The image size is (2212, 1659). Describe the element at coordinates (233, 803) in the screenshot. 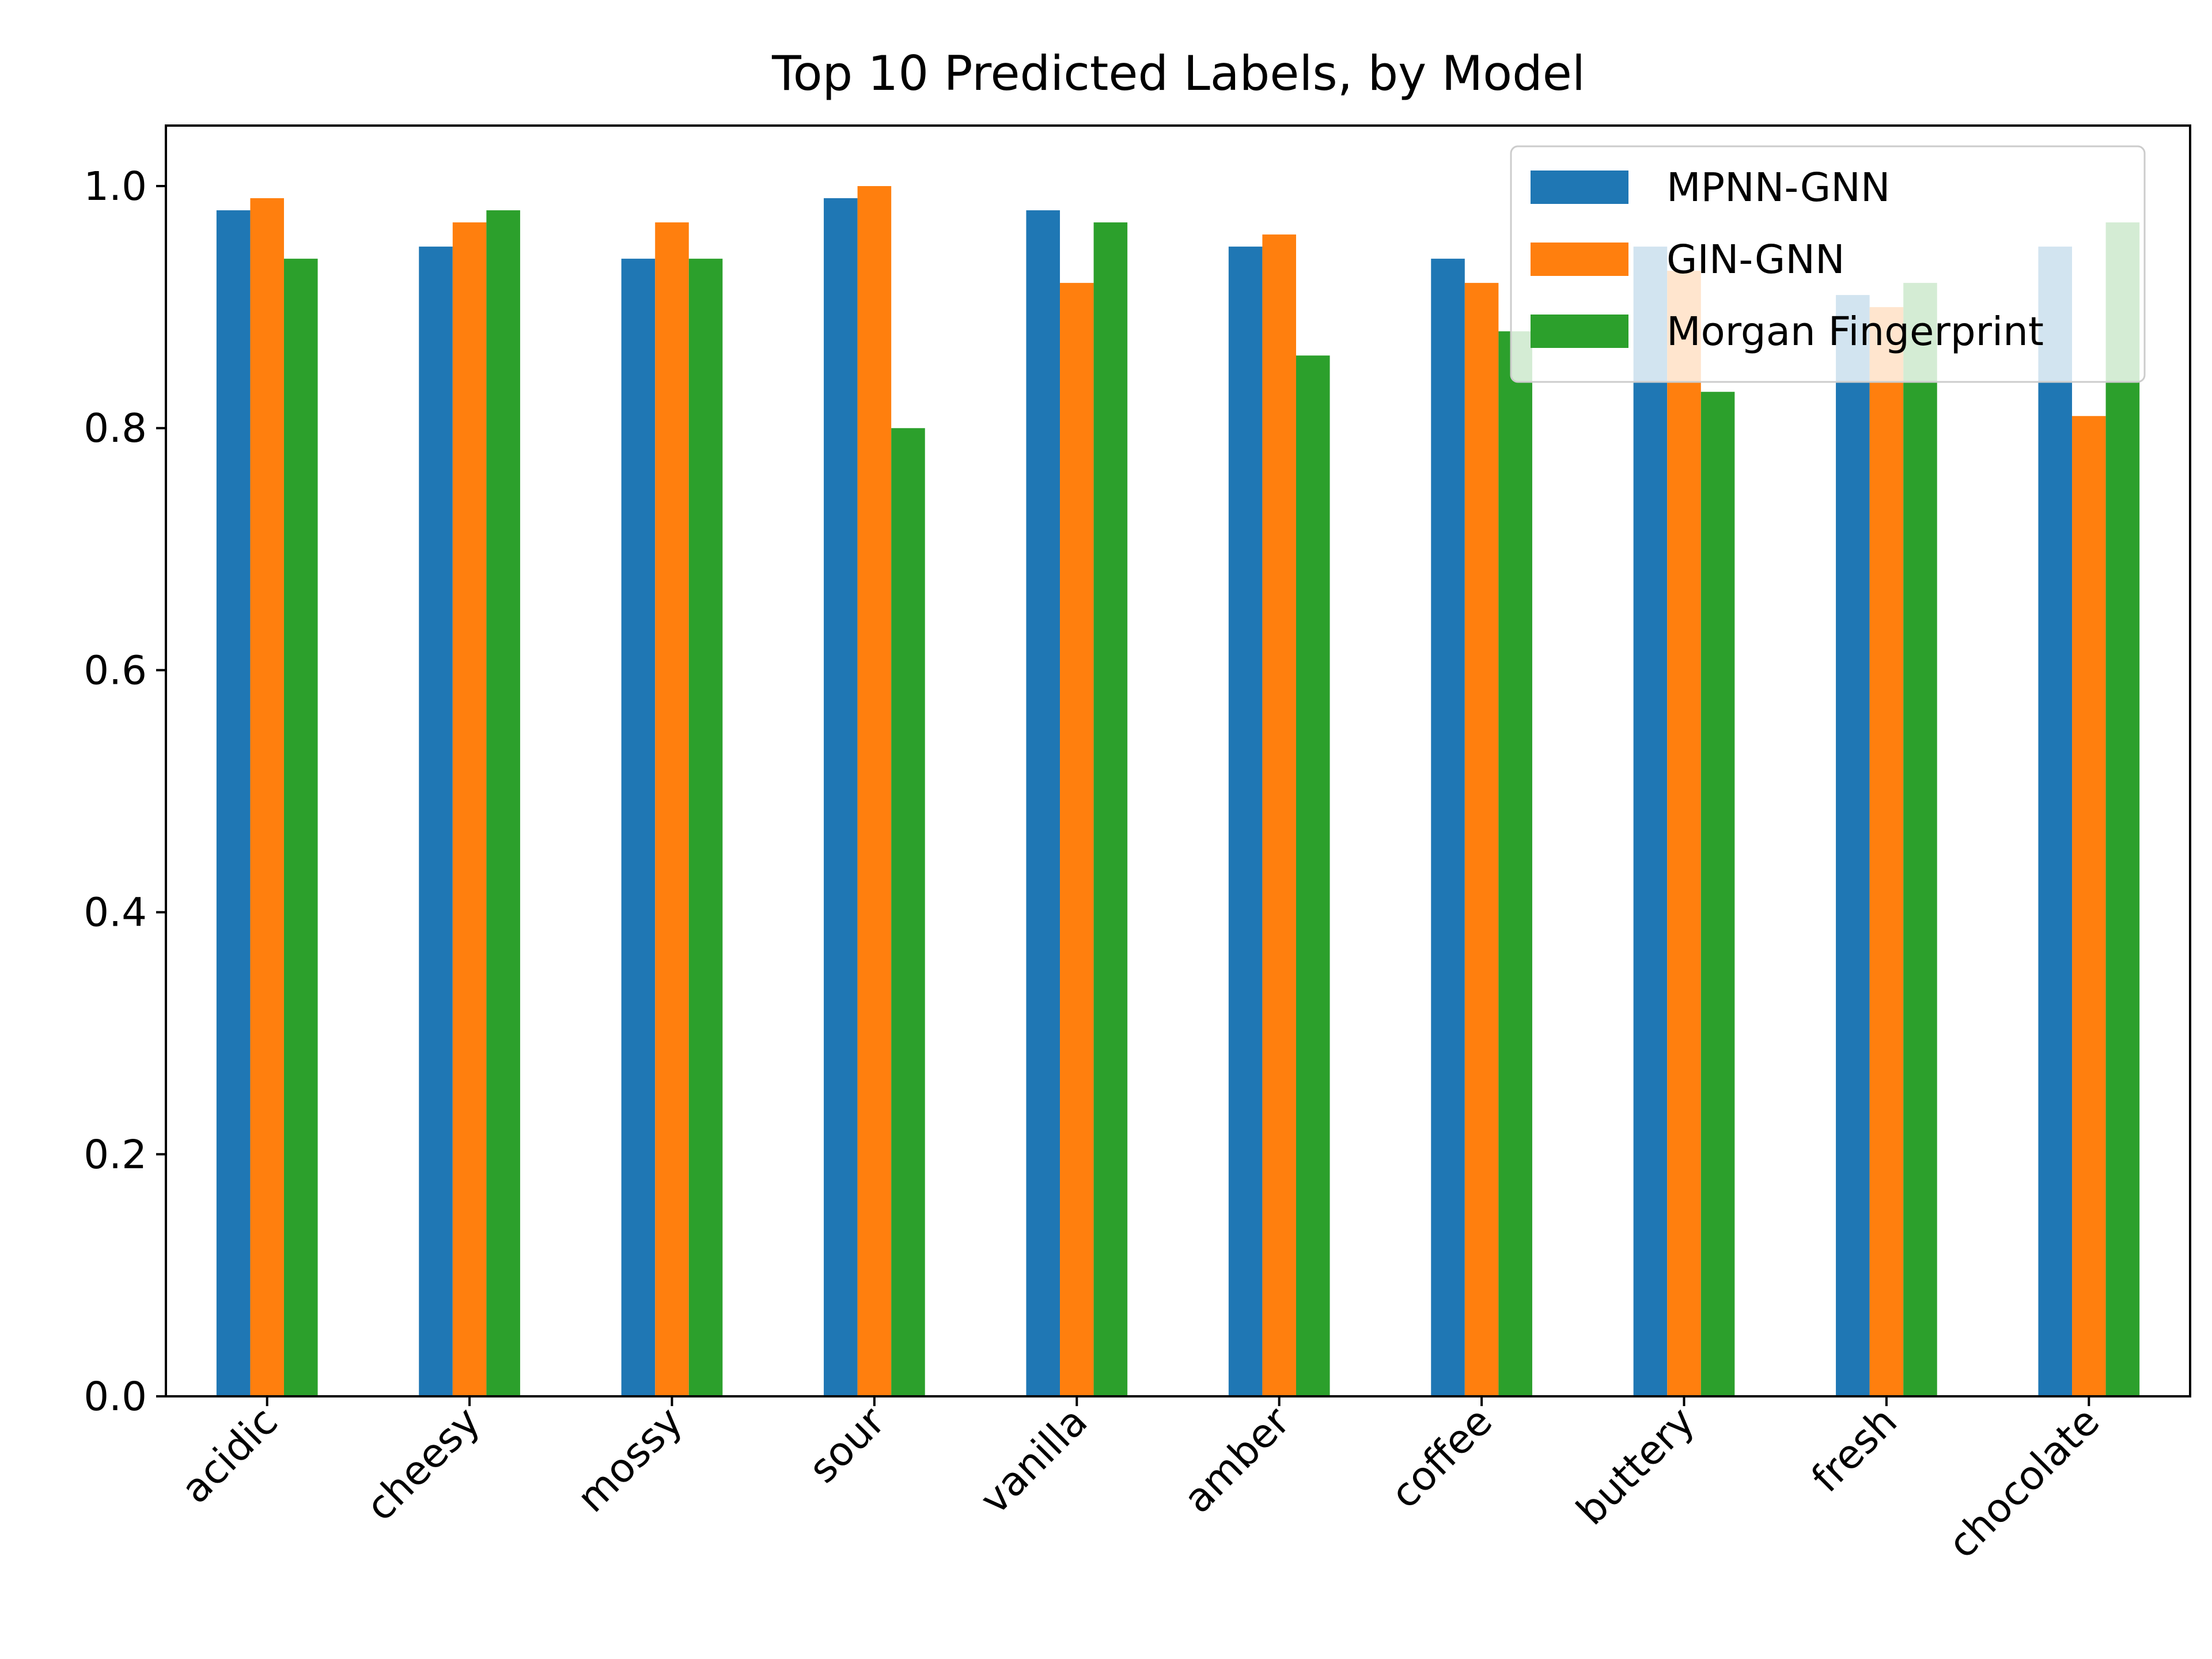

I see `bar-mpnn-gnn-acidic` at that location.